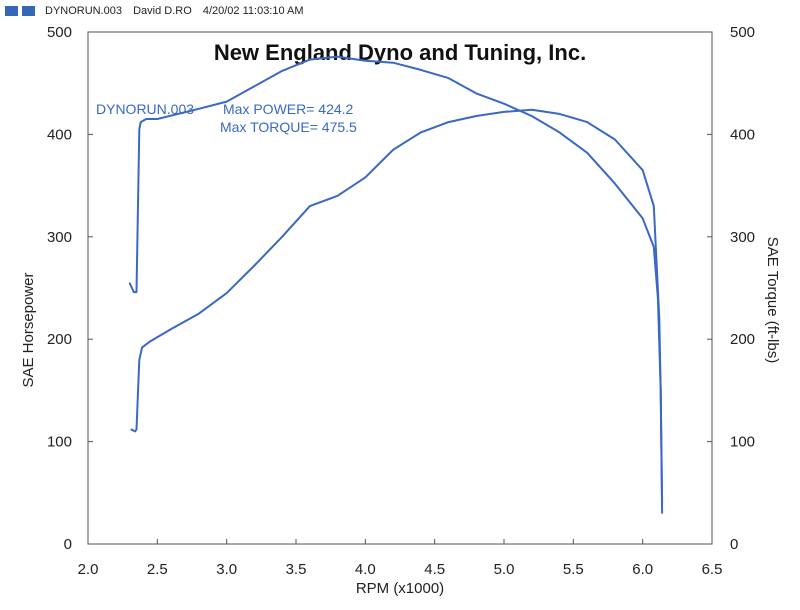  Describe the element at coordinates (400, 558) in the screenshot. I see `x-axis: 2.0 2.5 3.0 3.5 4.0 4.5 5.0 5.5 6.0 6.5` at that location.